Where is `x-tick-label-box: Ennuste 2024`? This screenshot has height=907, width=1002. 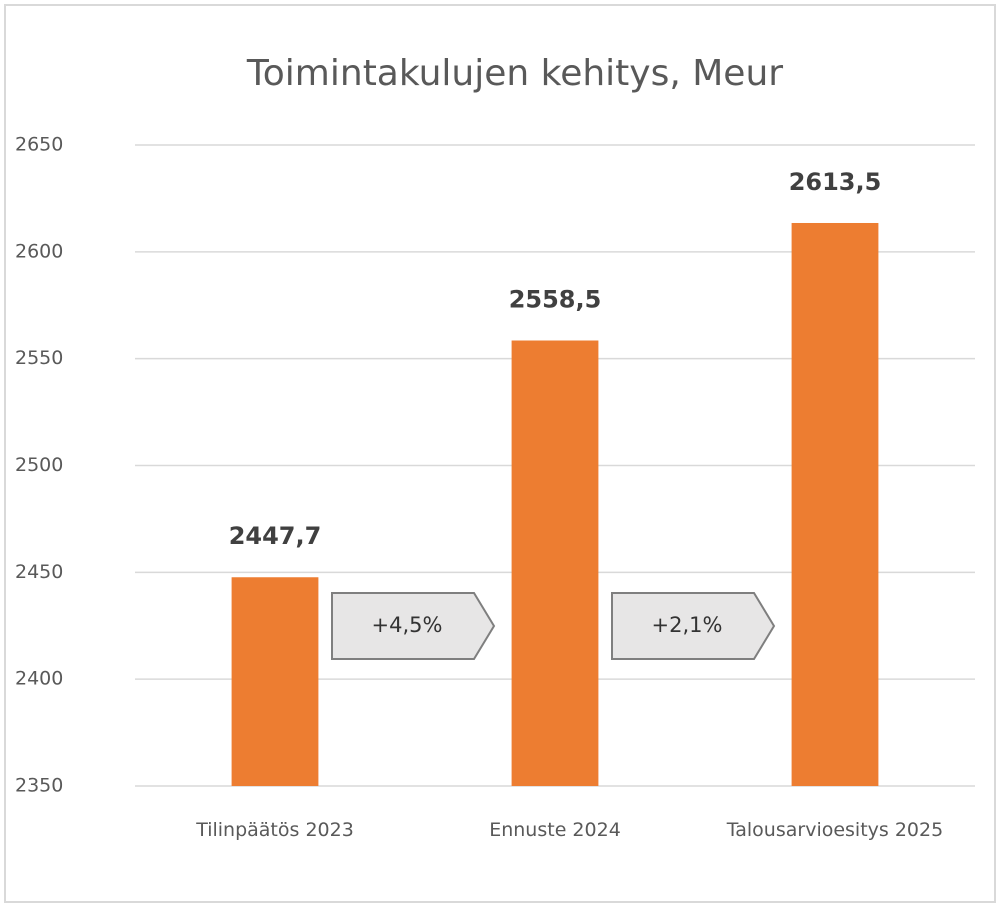
x-tick-label-box: Ennuste 2024 is located at coordinates (555, 830).